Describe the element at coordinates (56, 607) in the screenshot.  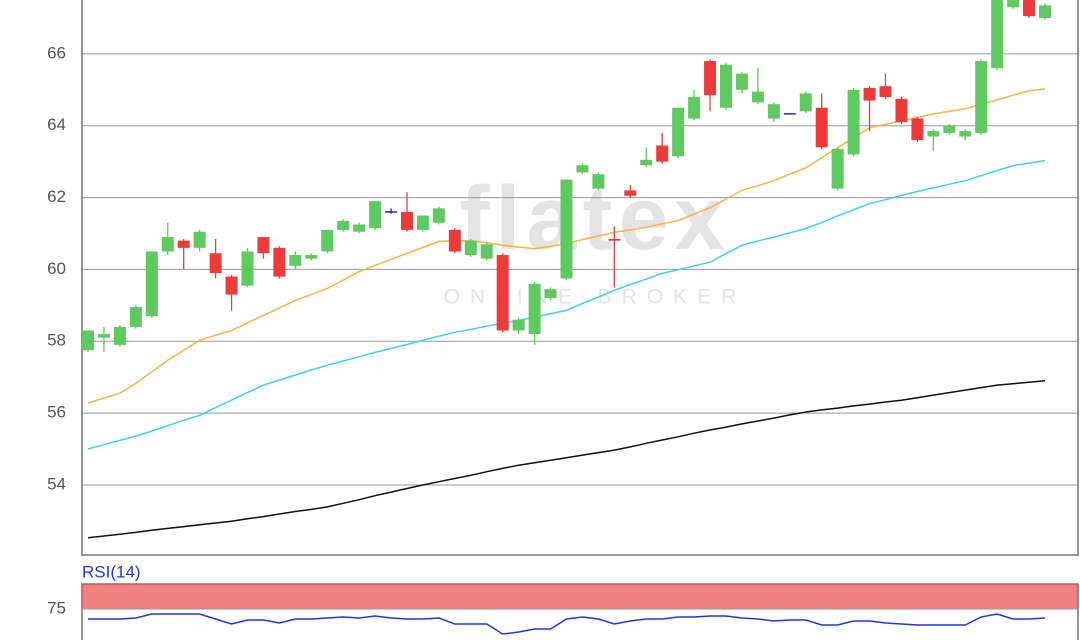
I see `y-tick-label: 75` at that location.